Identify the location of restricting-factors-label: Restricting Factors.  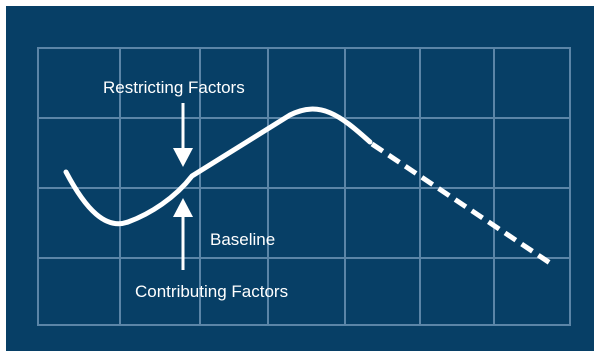
(174, 87).